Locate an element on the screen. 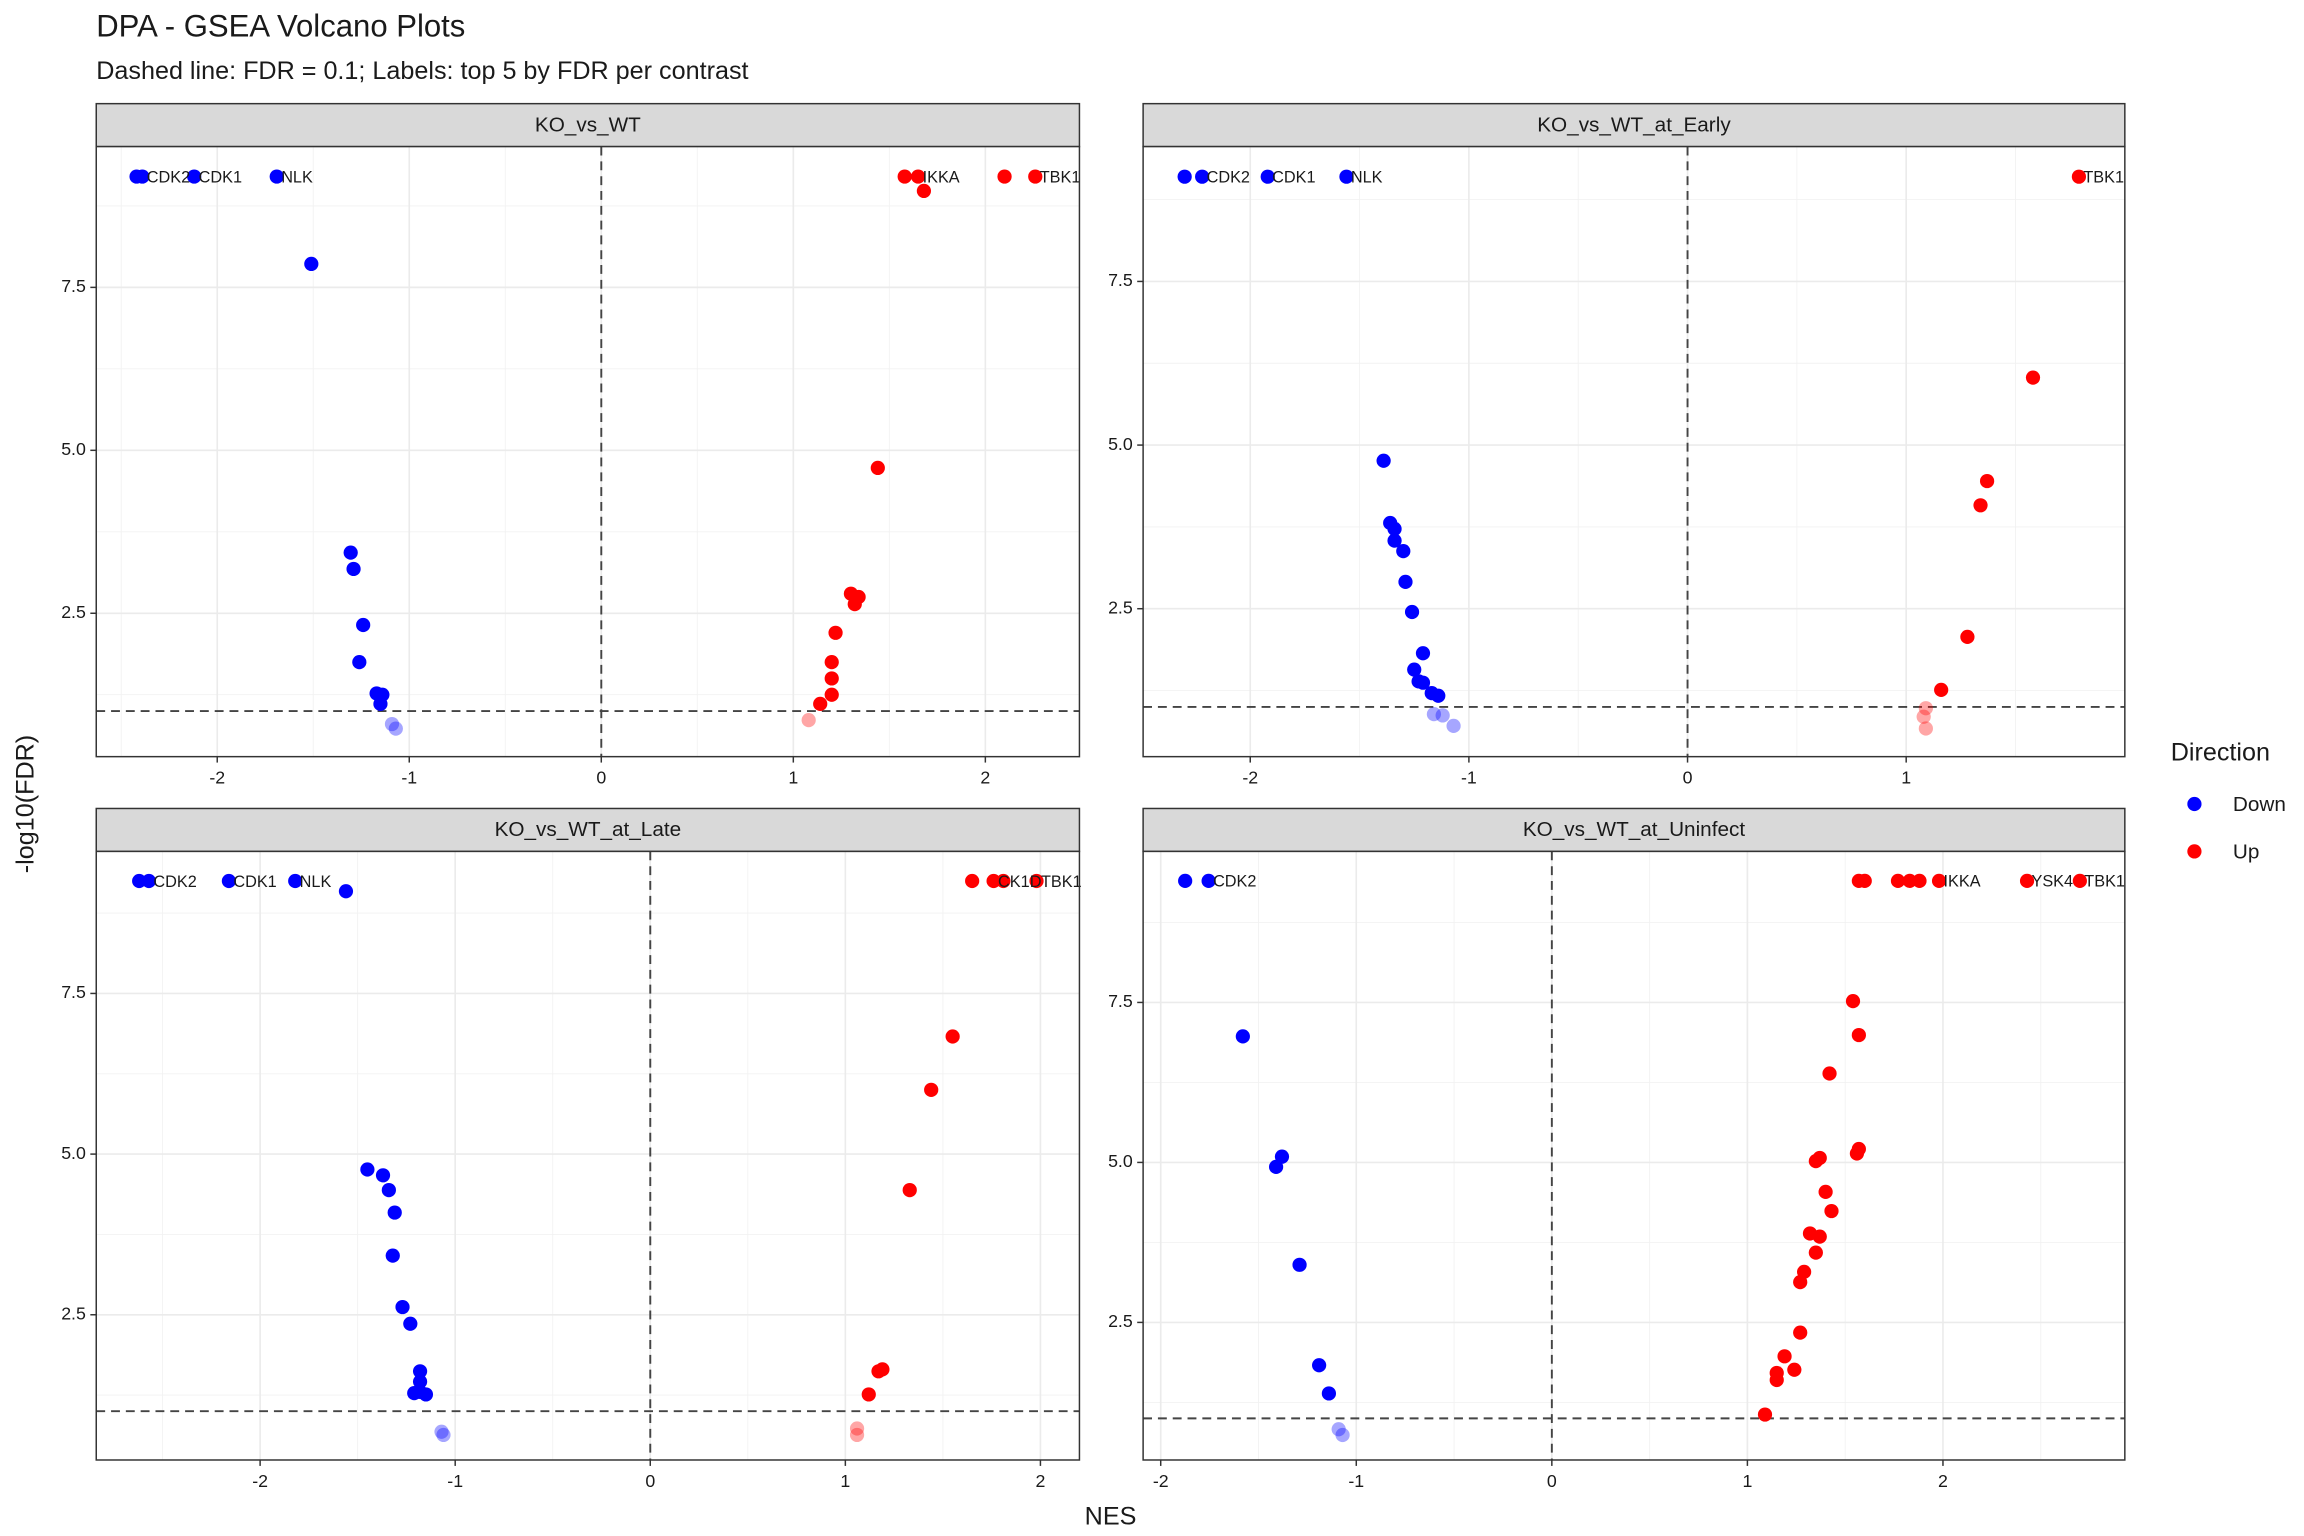  point-label: IKKA is located at coordinates (941, 177).